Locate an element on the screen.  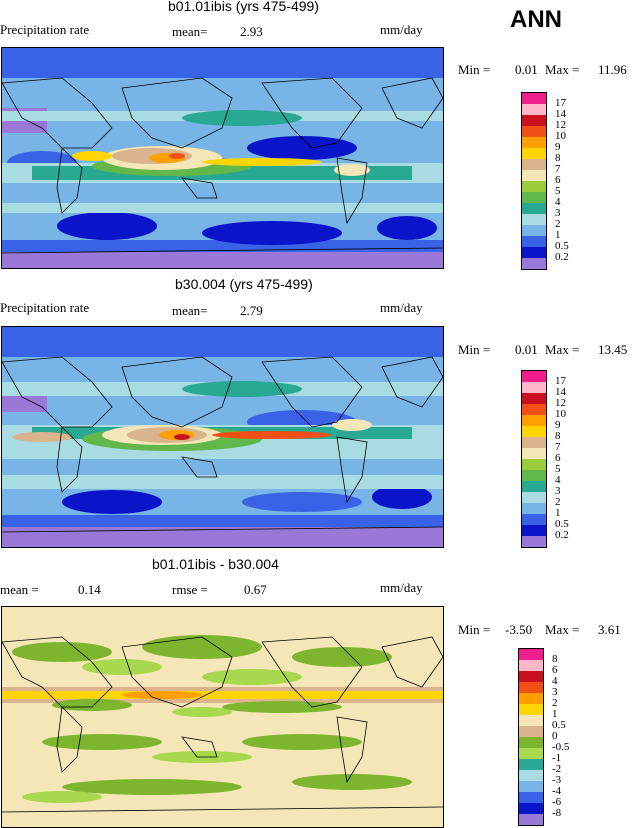
panel-1-colorbar is located at coordinates (534, 181).